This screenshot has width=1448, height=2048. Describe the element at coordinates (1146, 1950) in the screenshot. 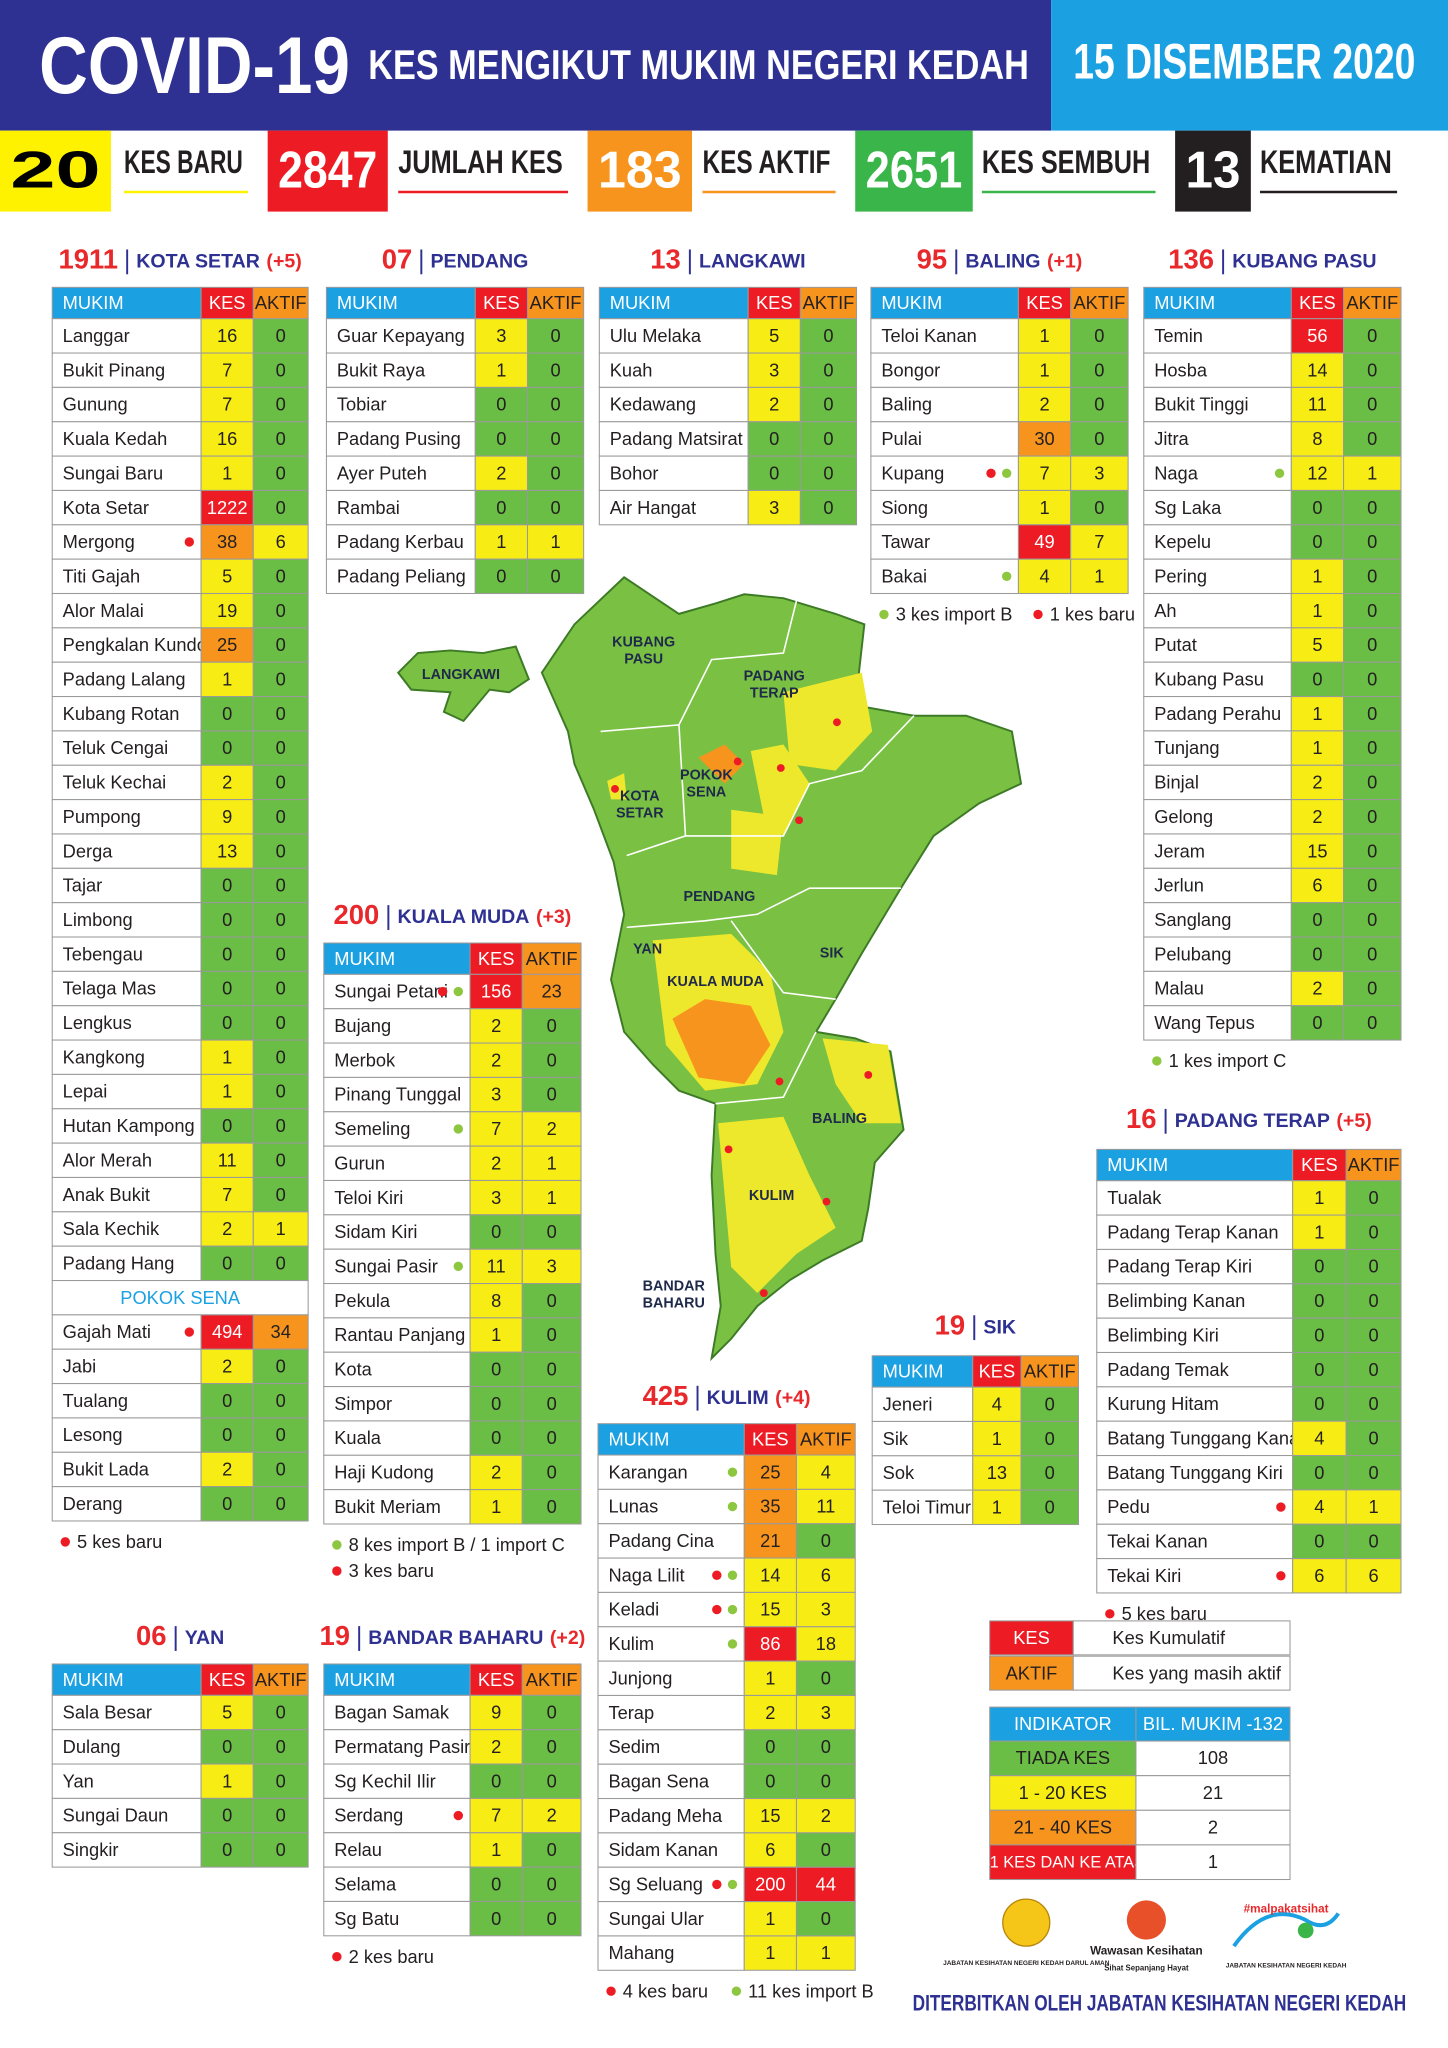

I see `logo-caption: Wawasan Kesihatan` at that location.